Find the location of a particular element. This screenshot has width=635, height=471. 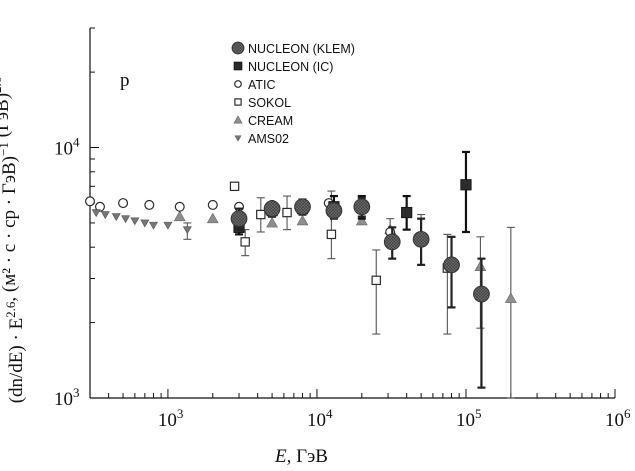

series-sokol is located at coordinates (341, 258).